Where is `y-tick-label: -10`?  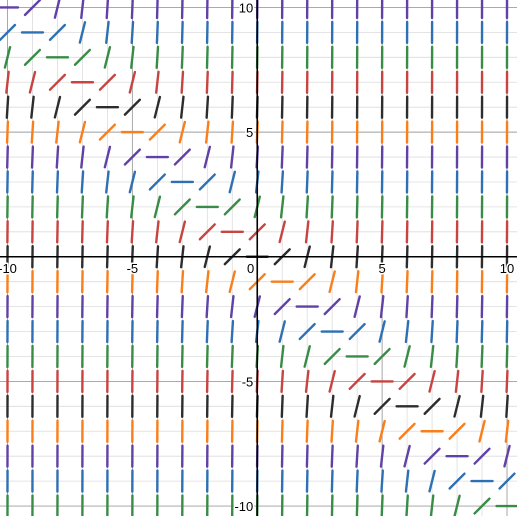 y-tick-label: -10 is located at coordinates (243, 506).